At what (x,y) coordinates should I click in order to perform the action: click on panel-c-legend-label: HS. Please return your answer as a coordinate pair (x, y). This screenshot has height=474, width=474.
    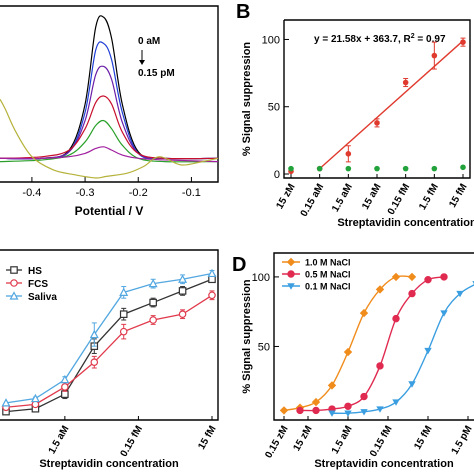
    Looking at the image, I should click on (35, 271).